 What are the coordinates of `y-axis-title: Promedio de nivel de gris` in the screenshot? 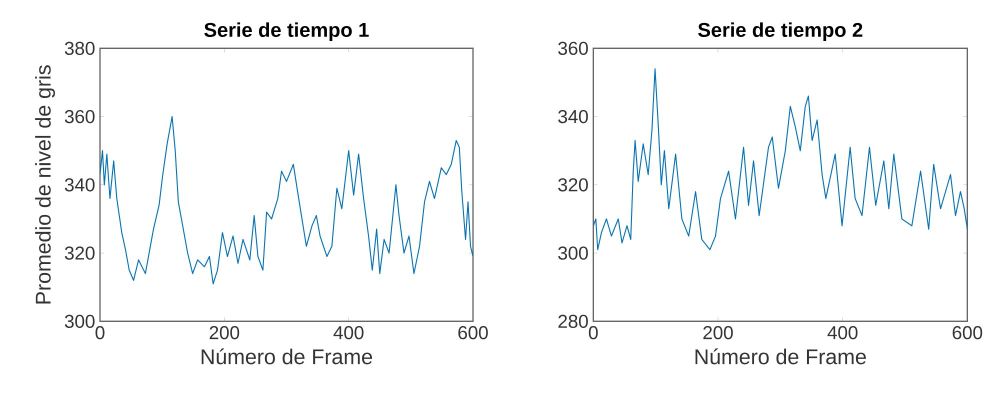 It's located at (45, 184).